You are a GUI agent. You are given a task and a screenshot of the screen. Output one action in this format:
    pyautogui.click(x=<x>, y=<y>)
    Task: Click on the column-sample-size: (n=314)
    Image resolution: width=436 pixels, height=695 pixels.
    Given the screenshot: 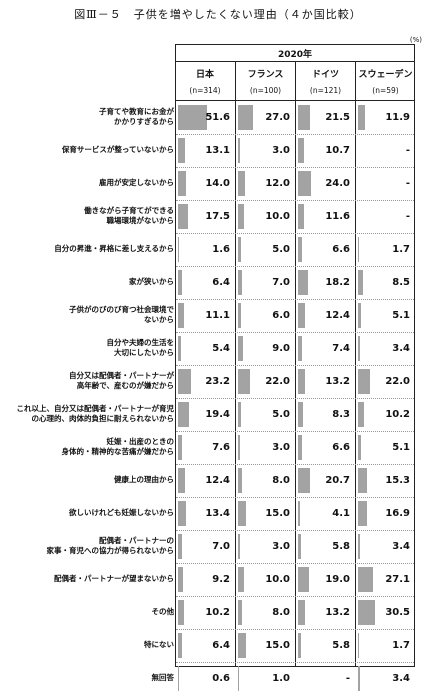 What is the action you would take?
    pyautogui.click(x=205, y=90)
    